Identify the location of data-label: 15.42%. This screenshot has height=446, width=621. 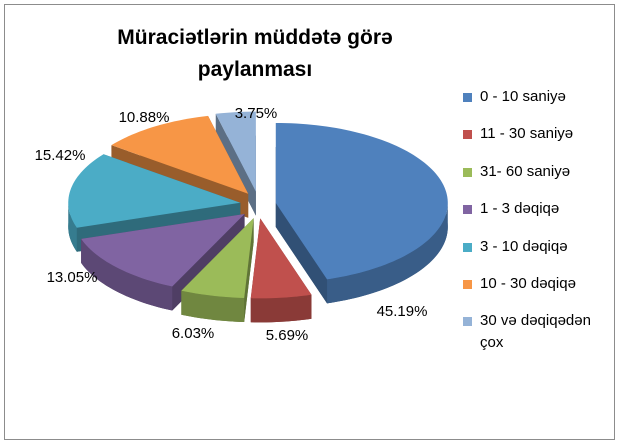
(60, 155).